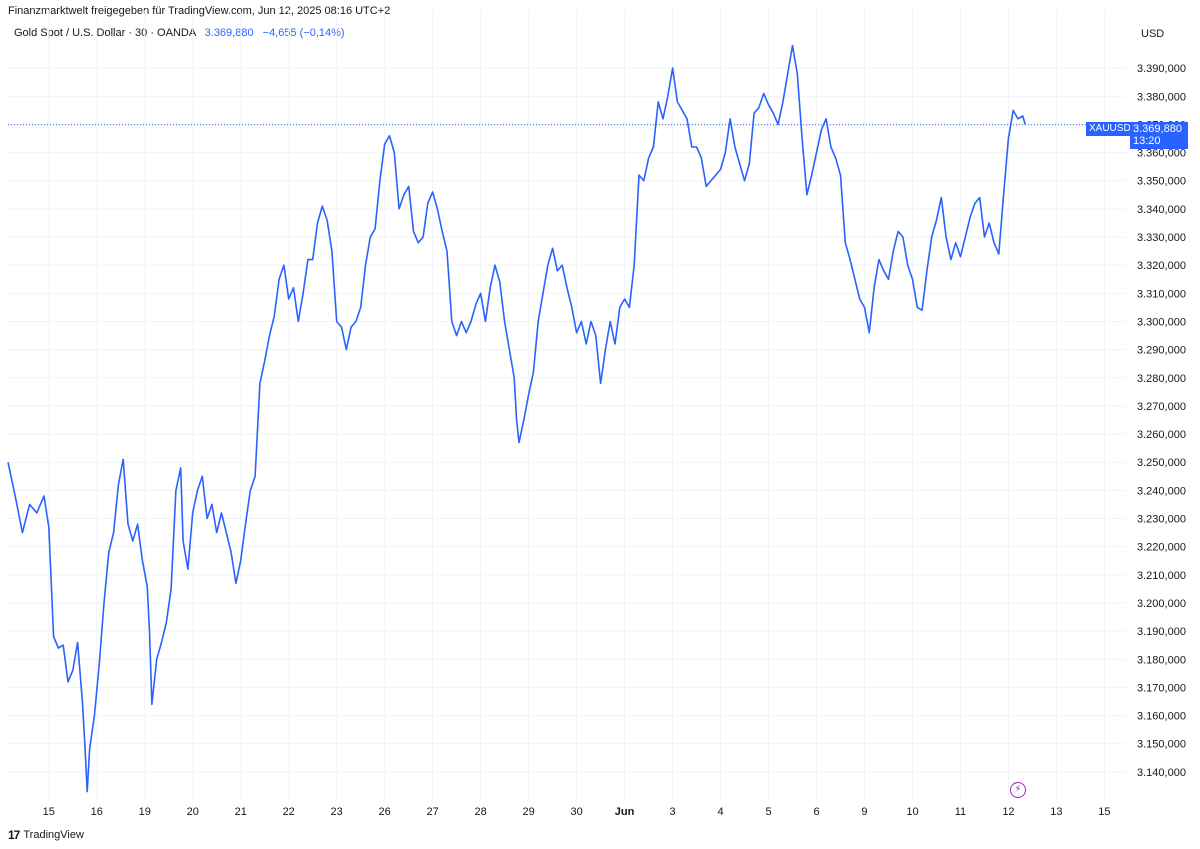 The image size is (1200, 849). Describe the element at coordinates (1161, 97) in the screenshot. I see `y-tick-label: 3.380,000` at that location.